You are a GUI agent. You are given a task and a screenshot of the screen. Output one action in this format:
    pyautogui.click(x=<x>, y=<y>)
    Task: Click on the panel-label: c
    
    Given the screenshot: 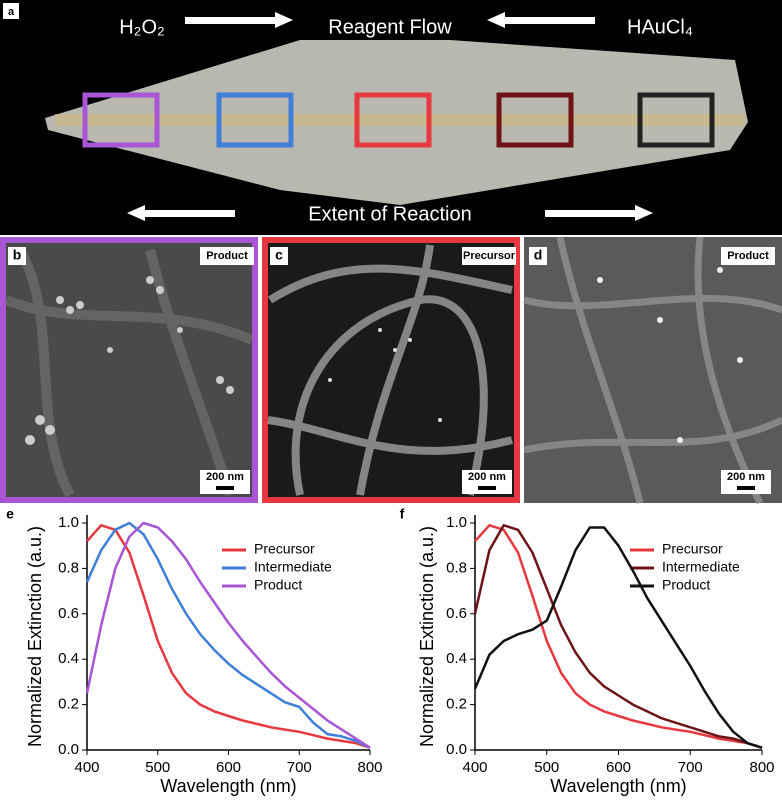 What is the action you would take?
    pyautogui.click(x=279, y=255)
    